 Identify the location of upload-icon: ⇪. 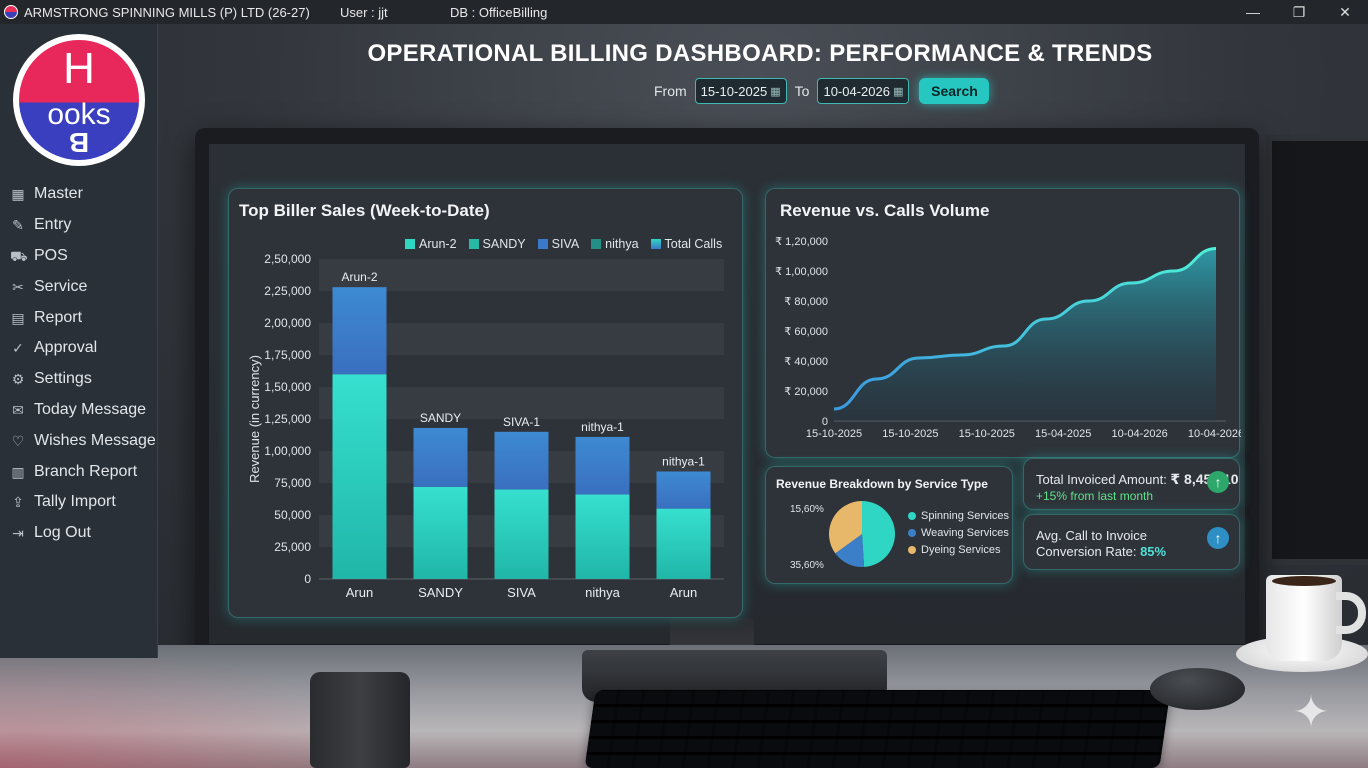
(18, 502).